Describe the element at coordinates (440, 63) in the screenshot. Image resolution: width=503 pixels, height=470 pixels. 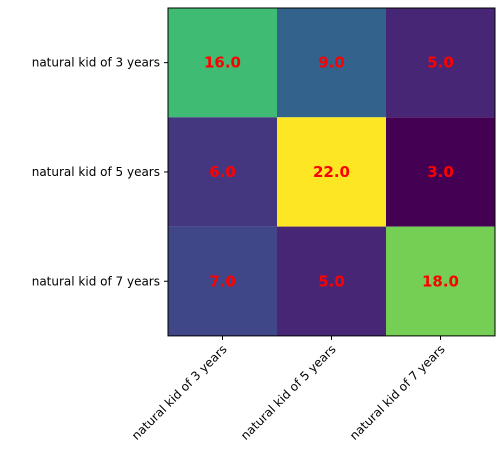
I see `cell-value-label-r0-c2: 5.0` at that location.